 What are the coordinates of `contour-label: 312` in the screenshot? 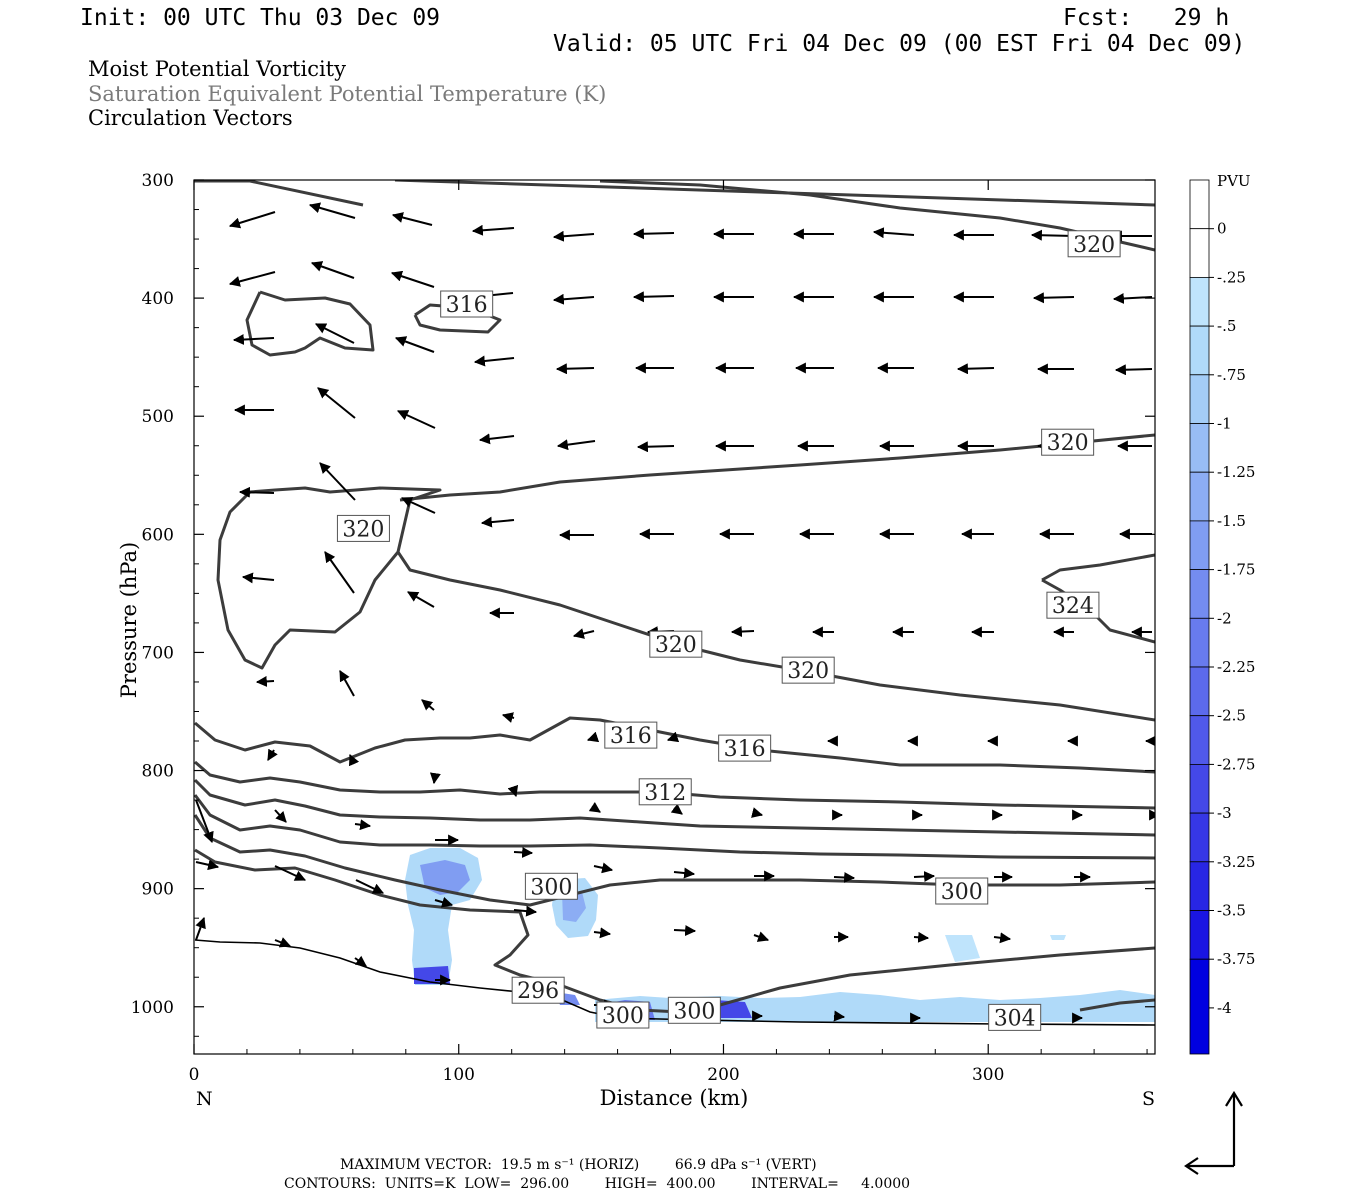 It's located at (665, 793).